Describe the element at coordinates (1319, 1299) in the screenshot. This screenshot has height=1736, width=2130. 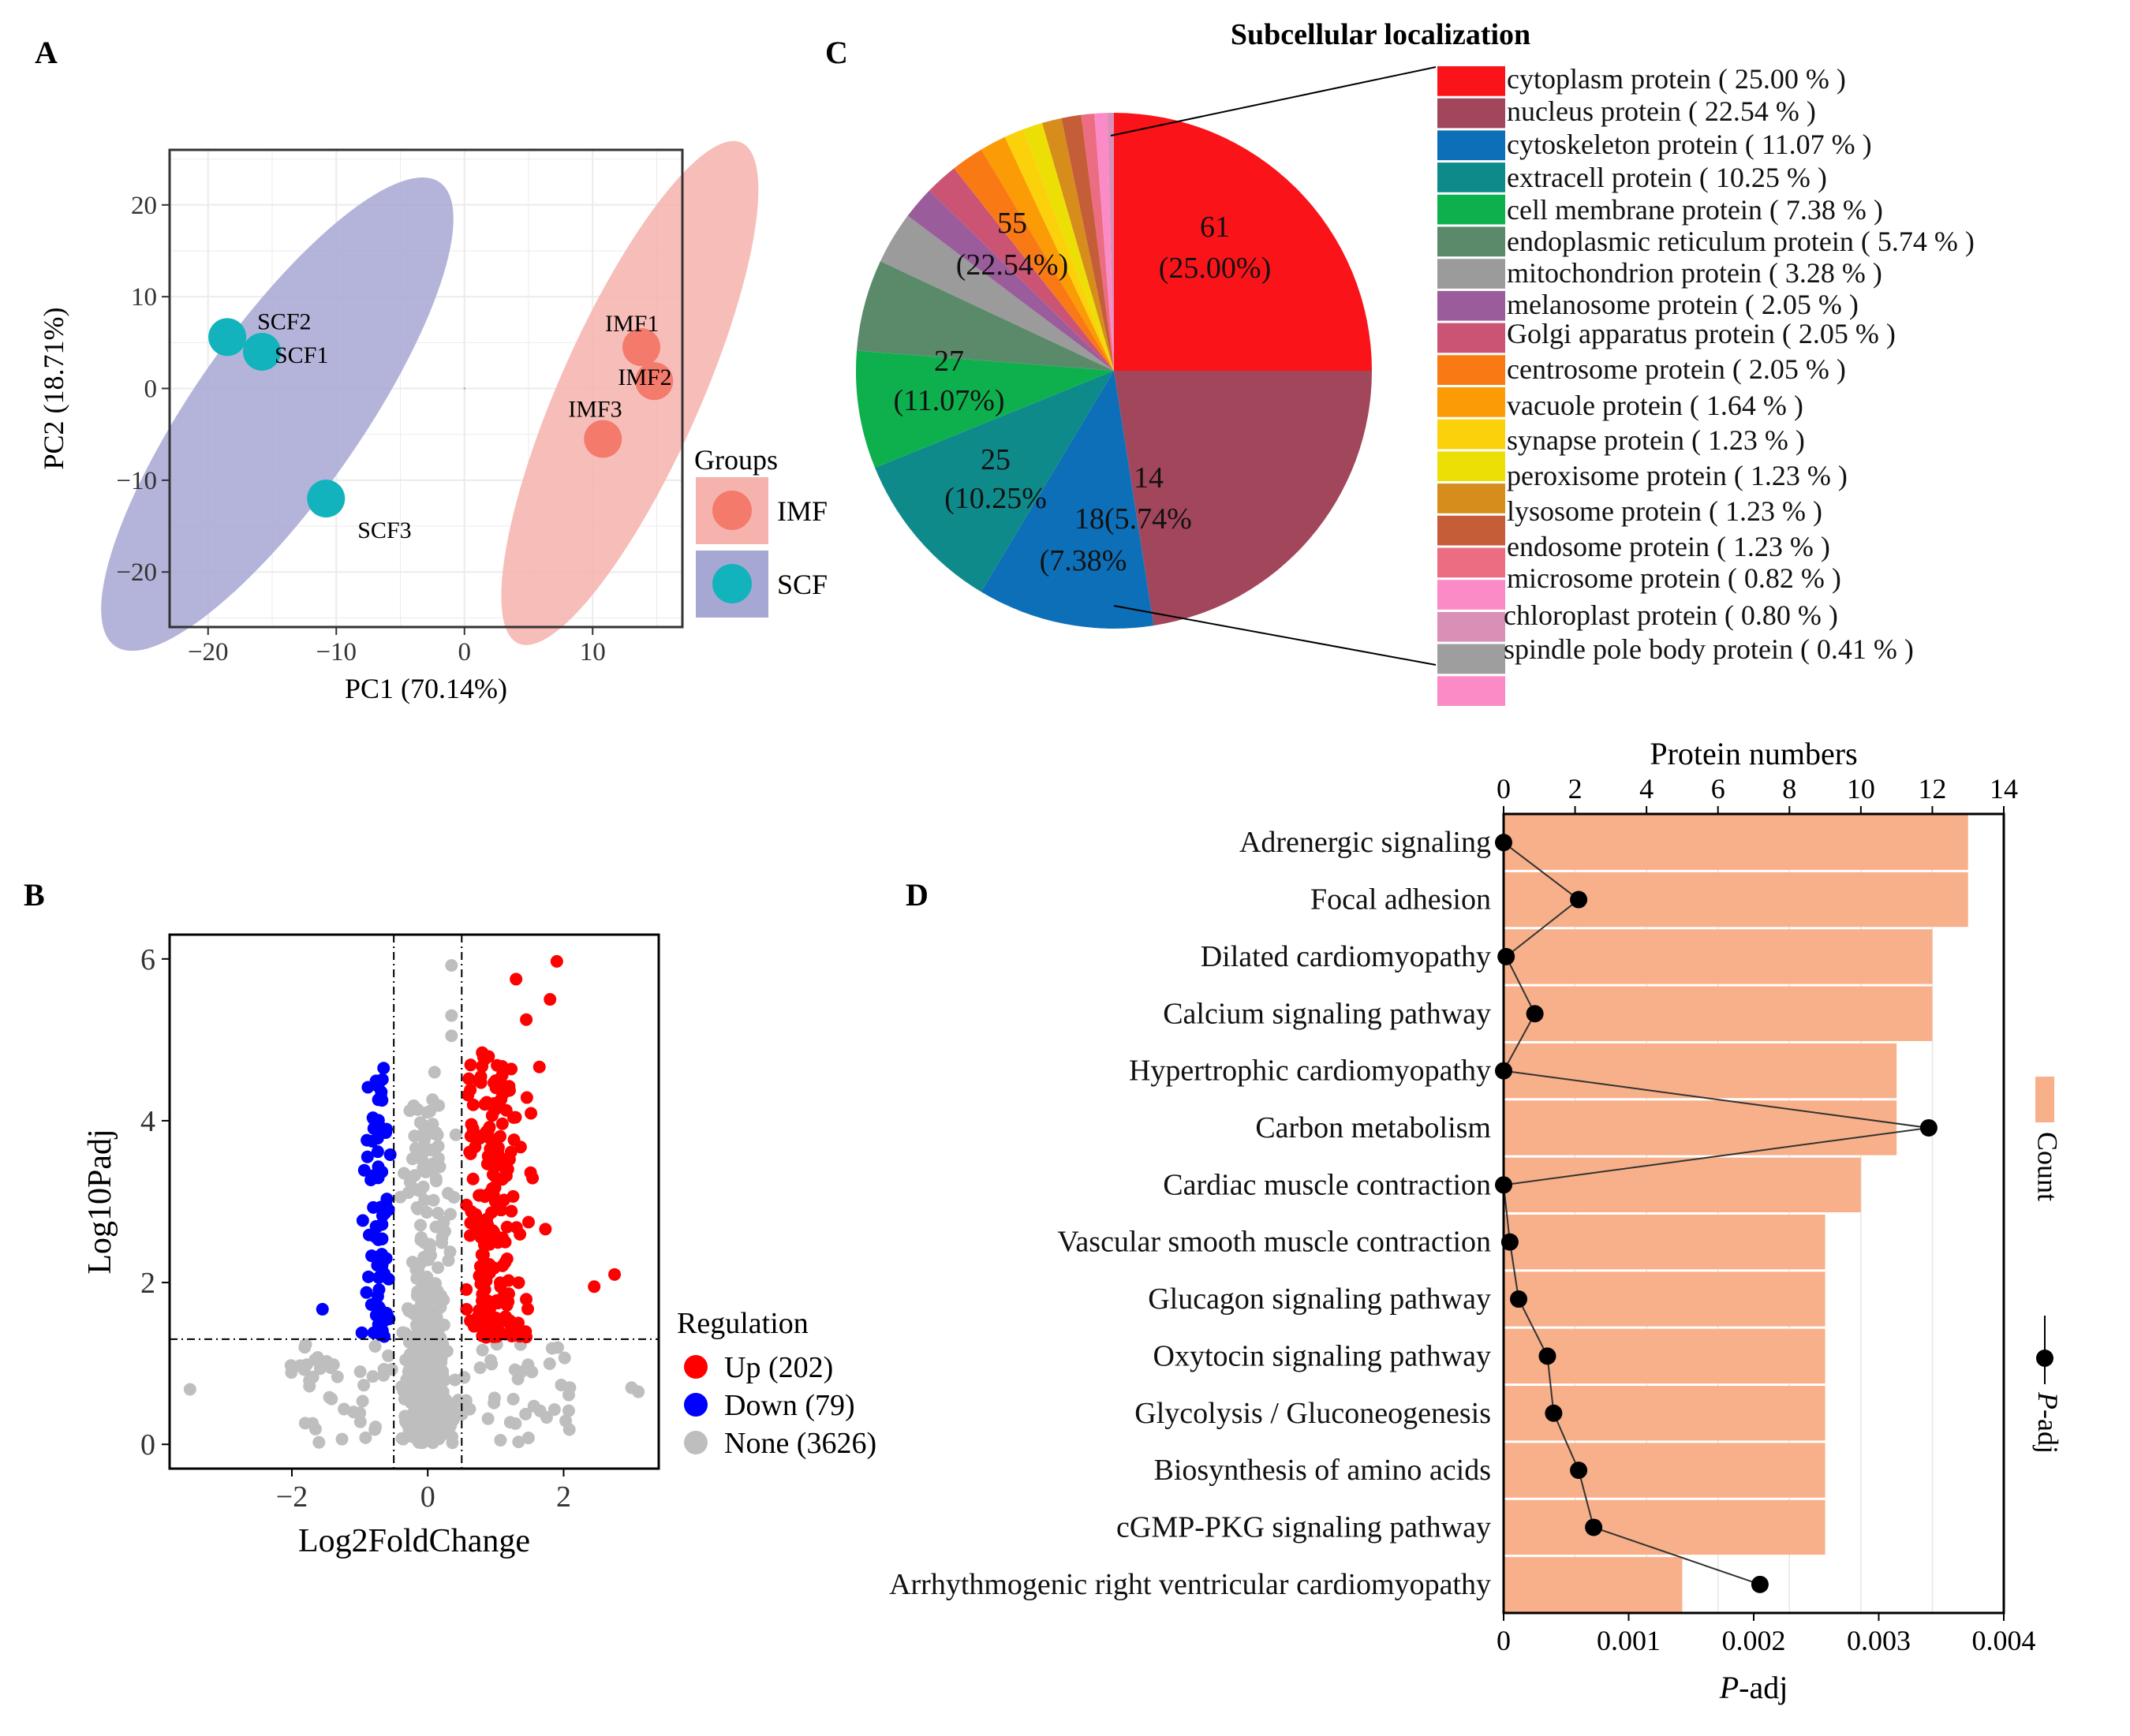
I see `kegg-category-label: Glucagon signaling pathway` at that location.